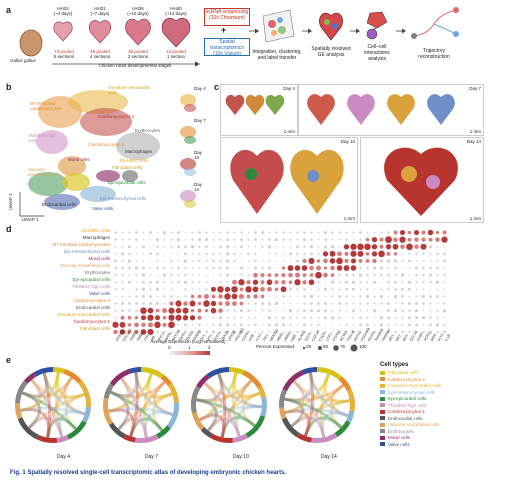 This screenshot has height=497, width=505. What do you see at coordinates (106, 144) in the screenshot?
I see `cluster-label: Cardiomyocytes-2` at bounding box center [106, 144].